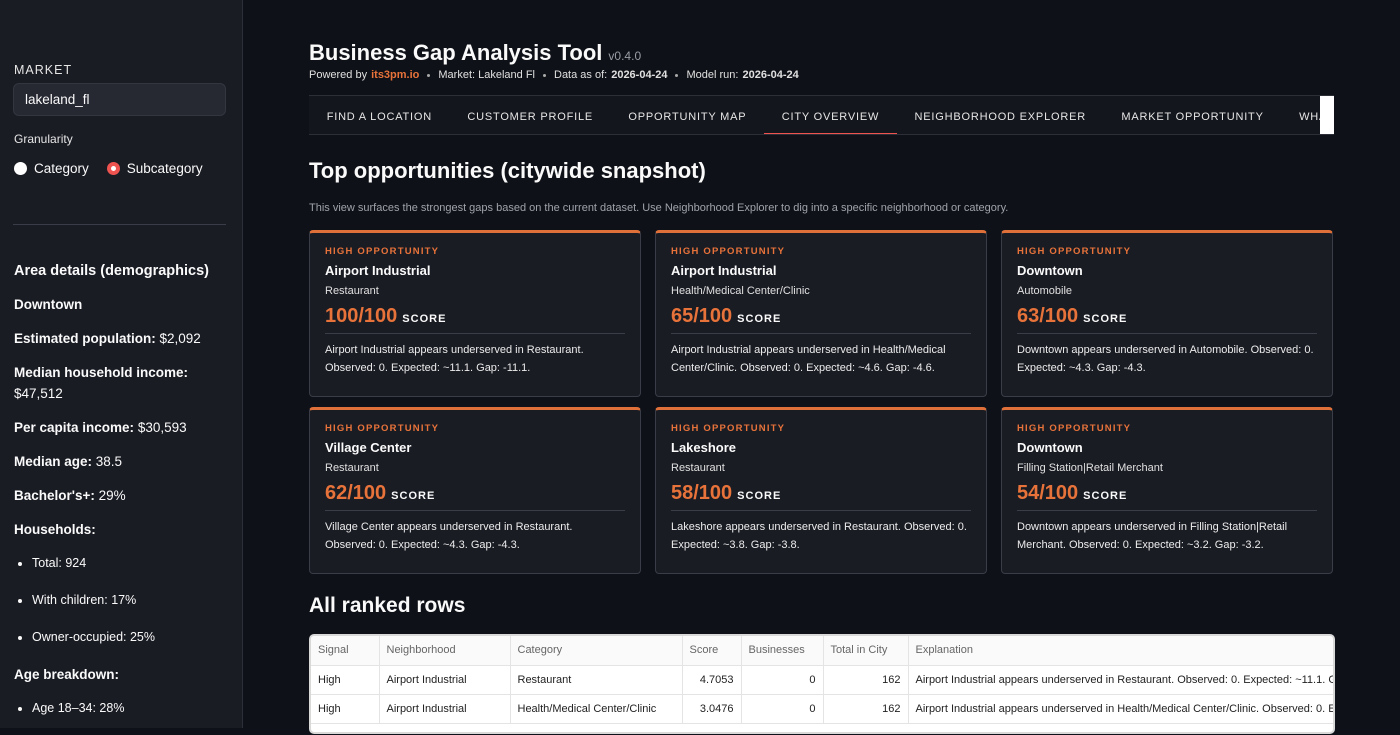 The height and width of the screenshot is (735, 1400). Describe the element at coordinates (164, 168) in the screenshot. I see `radio-label: Subcategory` at that location.